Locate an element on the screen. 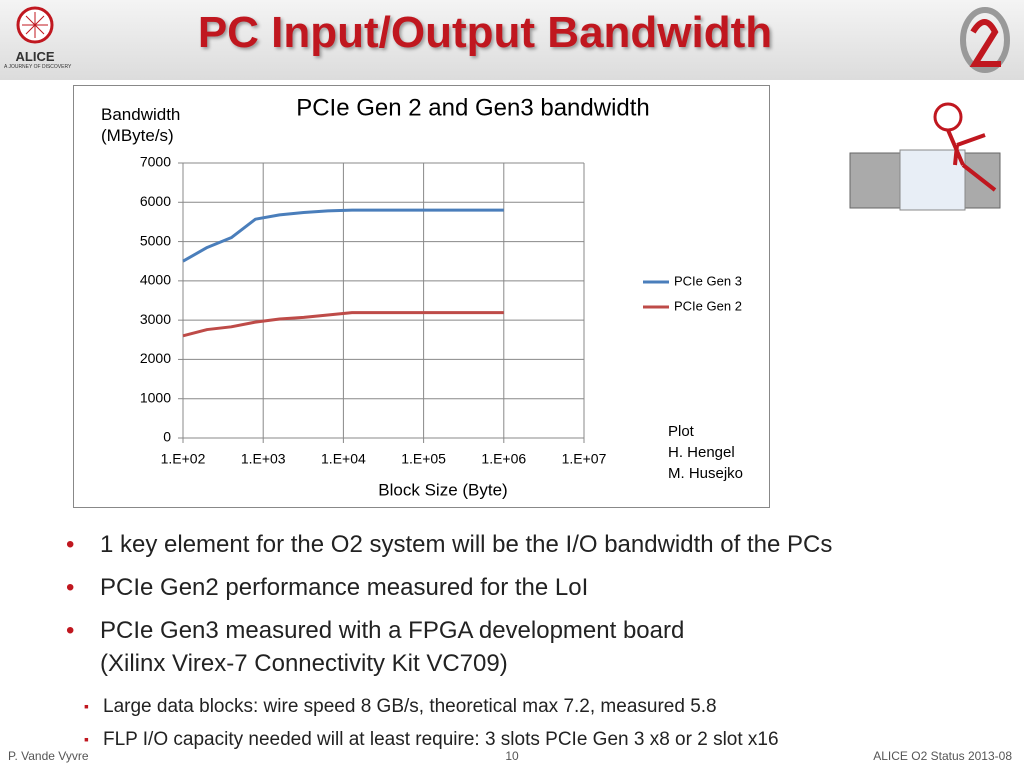  legend-label: PCIe Gen 3 is located at coordinates (708, 280).